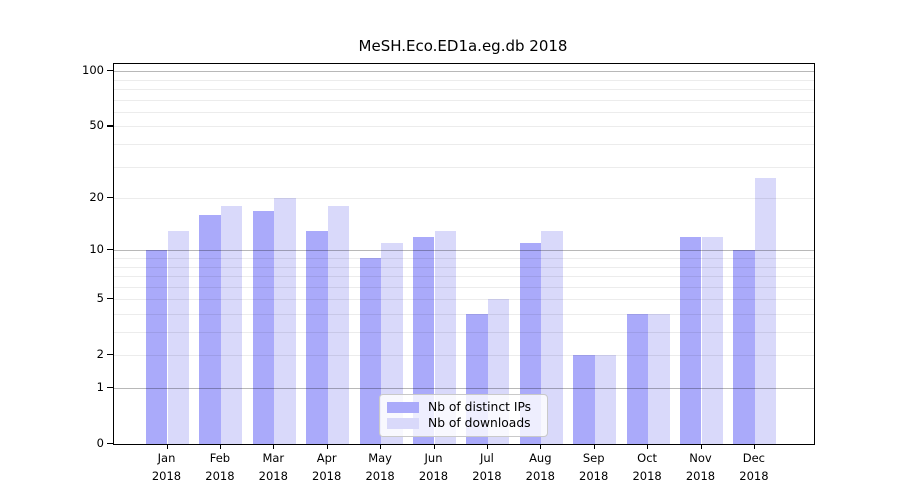 This screenshot has height=500, width=900. I want to click on x-tick-label-feb: Feb 2018, so click(220, 467).